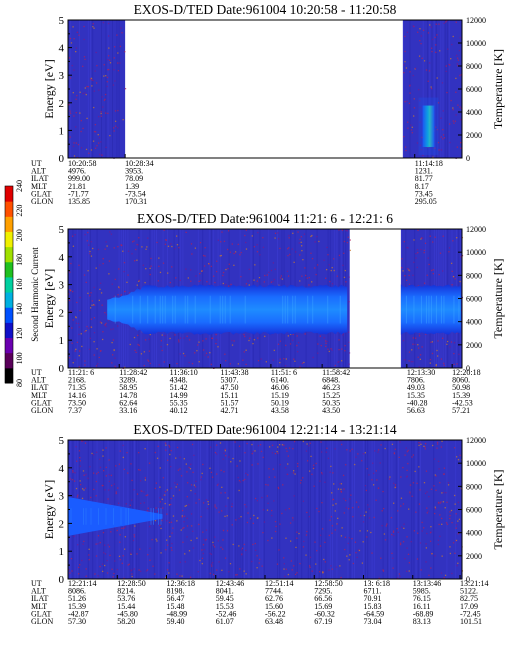 The height and width of the screenshot is (649, 505). I want to click on y2-tick-label: 8000, so click(474, 275).